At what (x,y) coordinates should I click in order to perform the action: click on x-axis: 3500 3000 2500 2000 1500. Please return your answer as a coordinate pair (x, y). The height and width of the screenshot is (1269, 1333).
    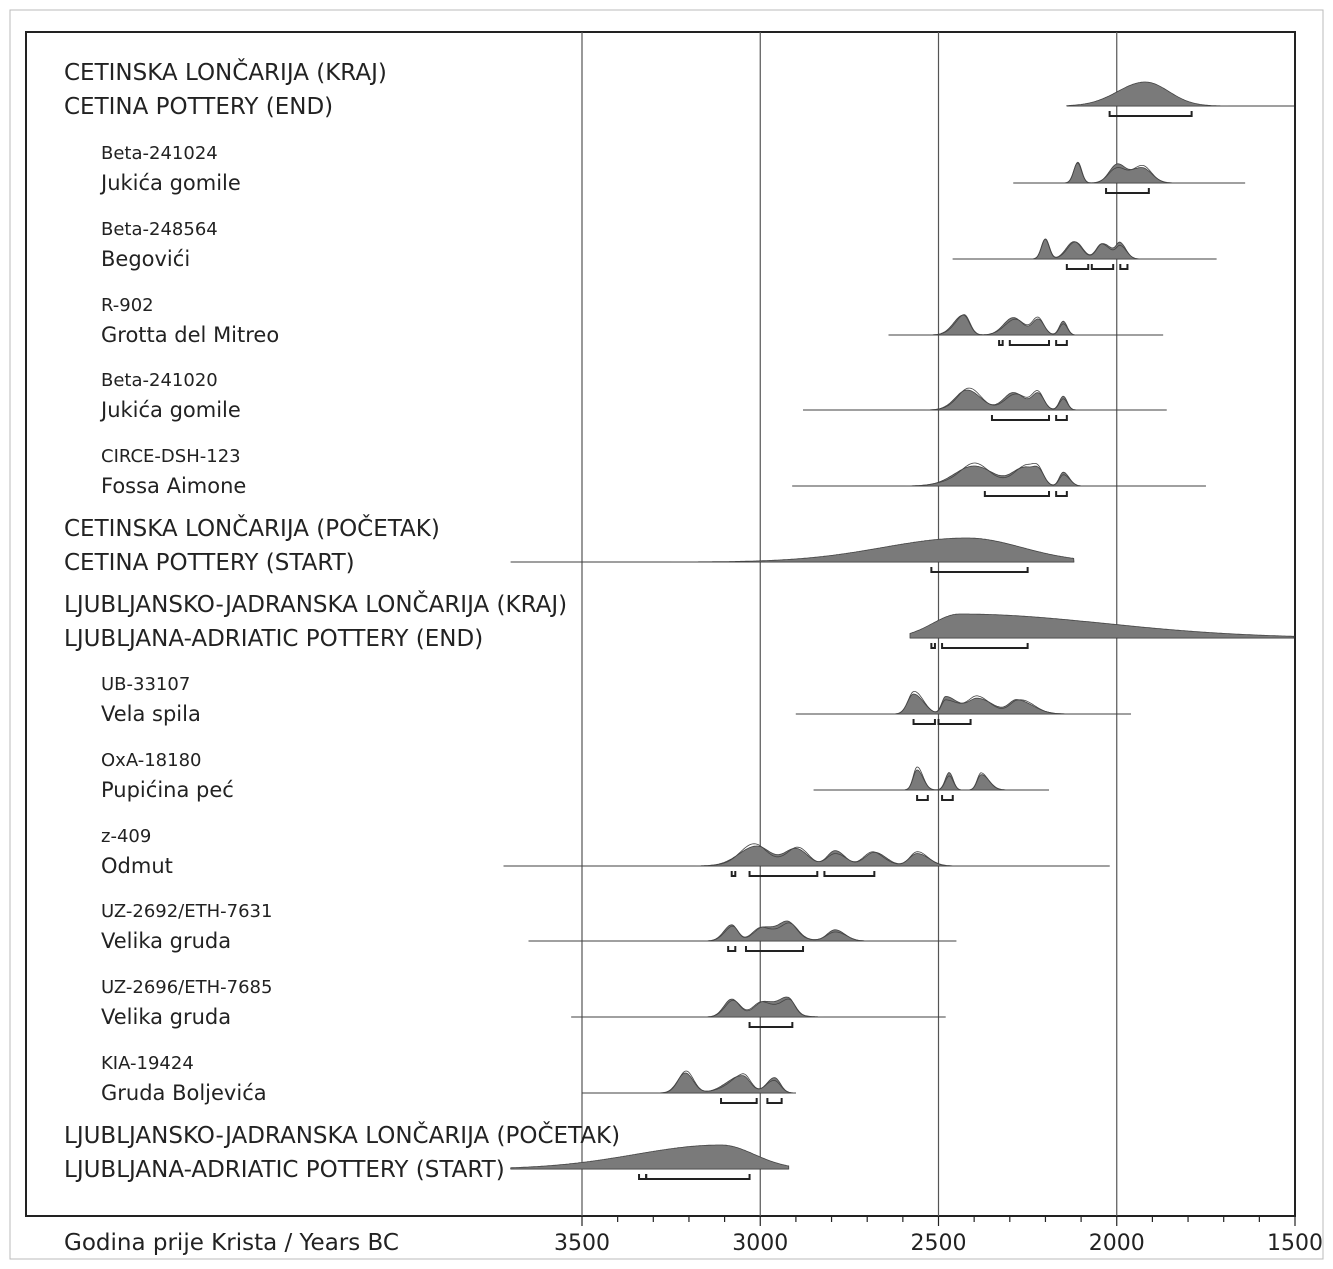
    Looking at the image, I should click on (938, 1236).